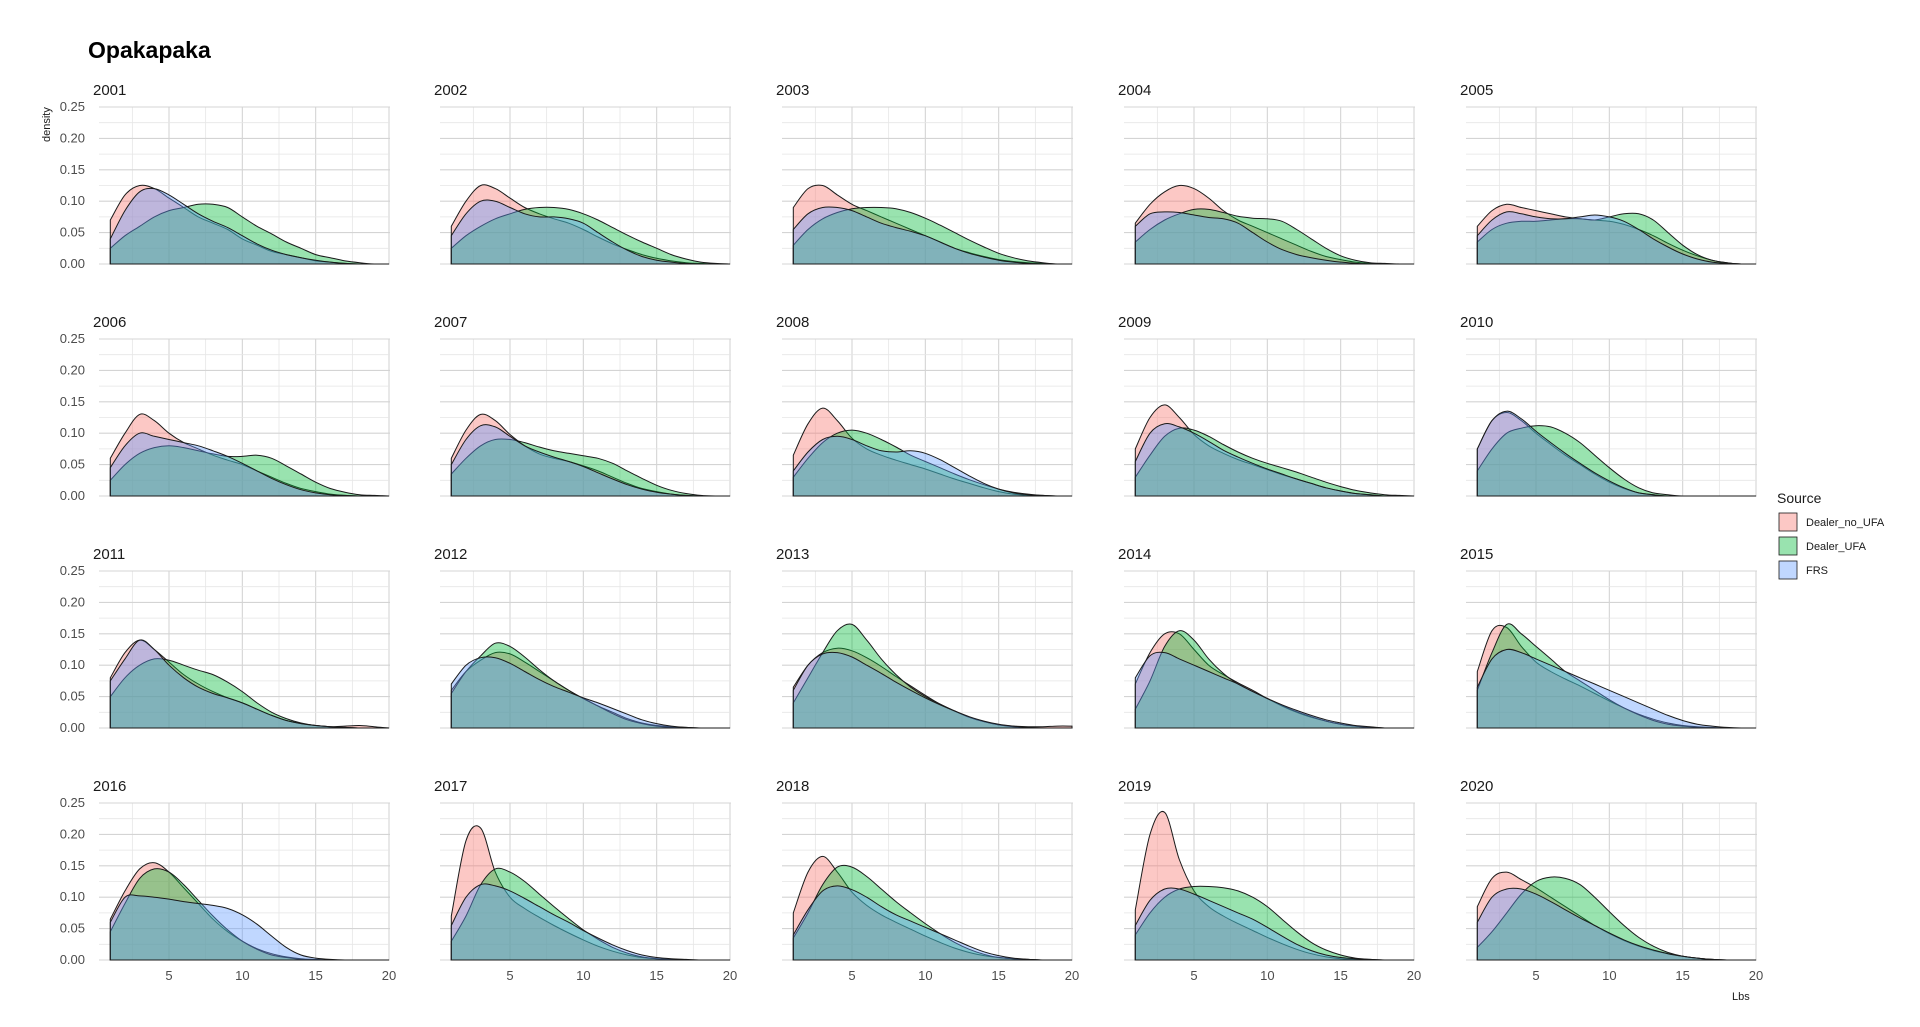  I want to click on facet-label: 2005, so click(1476, 90).